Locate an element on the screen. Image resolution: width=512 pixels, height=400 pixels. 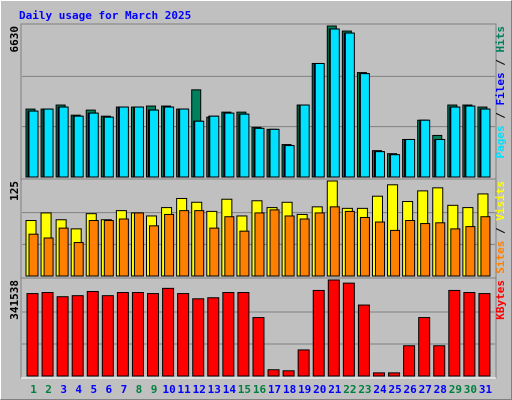
legend-entry: Pages is located at coordinates (500, 141).